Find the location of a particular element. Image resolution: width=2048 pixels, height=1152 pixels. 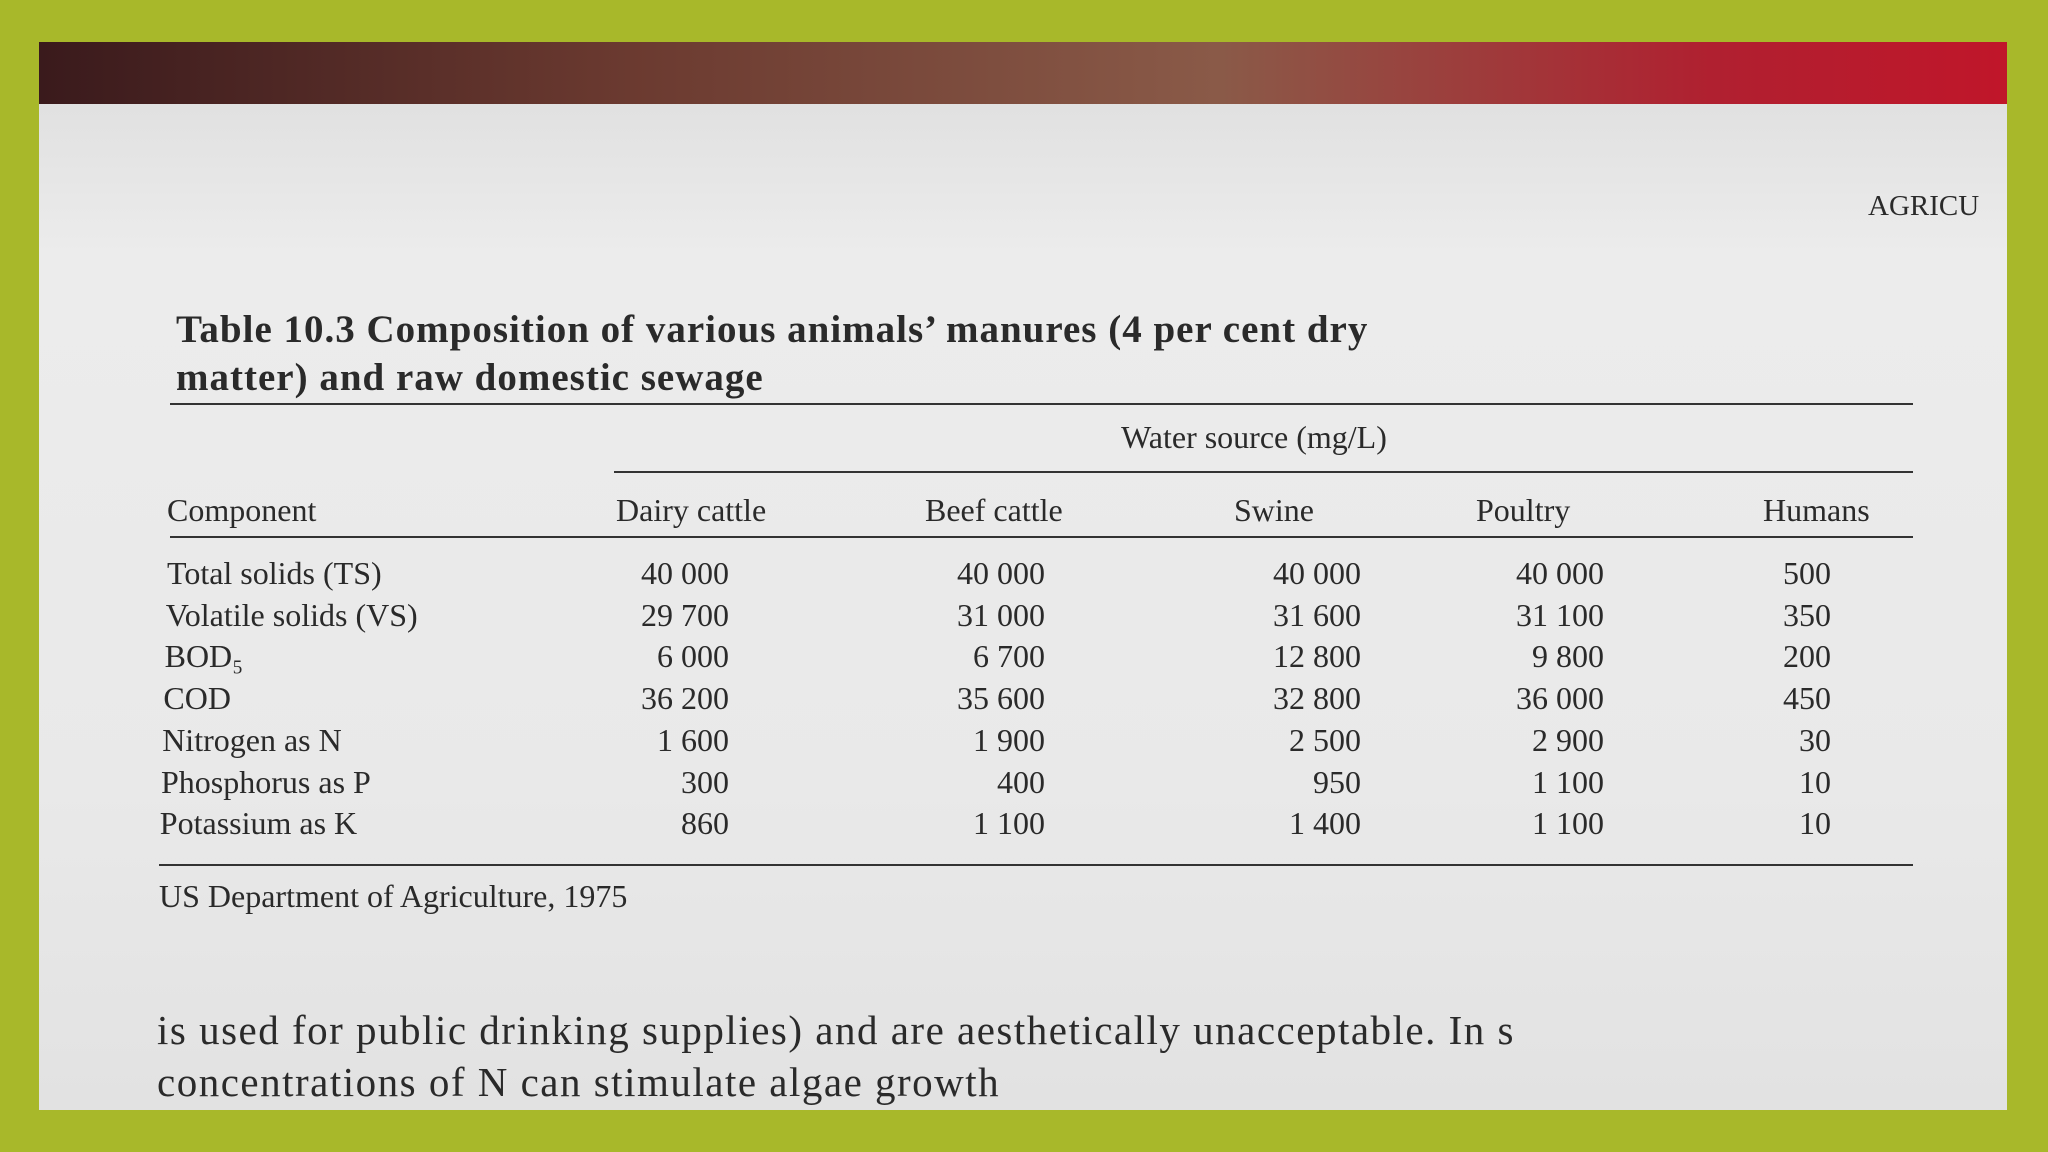

column-header: Humans is located at coordinates (1816, 510).